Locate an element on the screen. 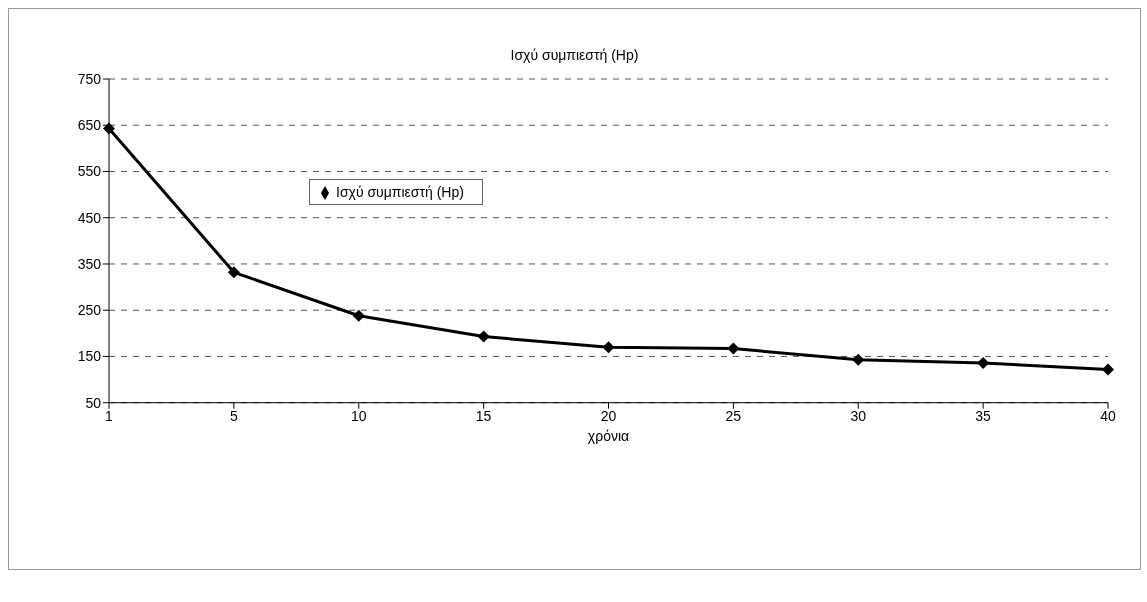 The image size is (1147, 602). chart-title: Ισχύ συμπιεστή (Hp) is located at coordinates (574, 55).